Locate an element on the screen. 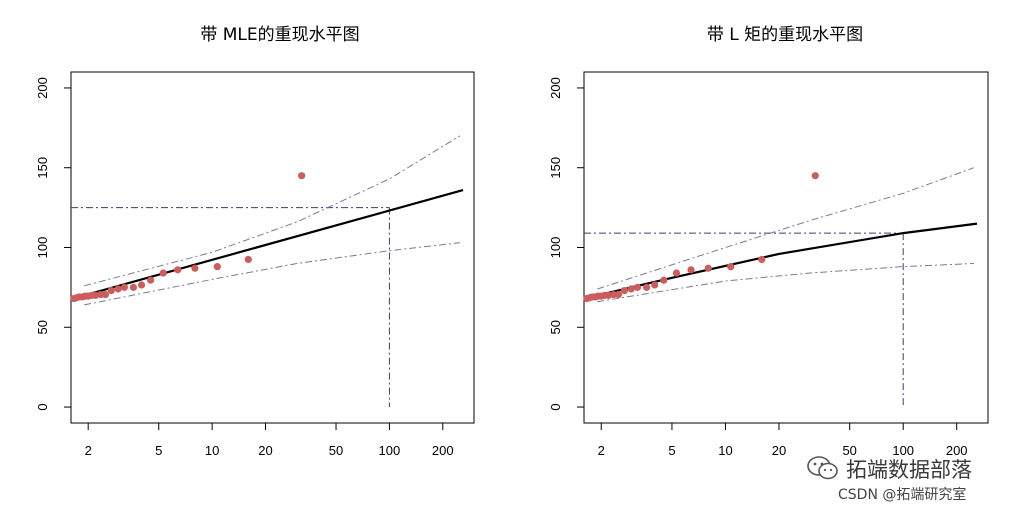 This screenshot has height=512, width=1024. watermark-source: CSDN @拓端研究室 is located at coordinates (902, 495).